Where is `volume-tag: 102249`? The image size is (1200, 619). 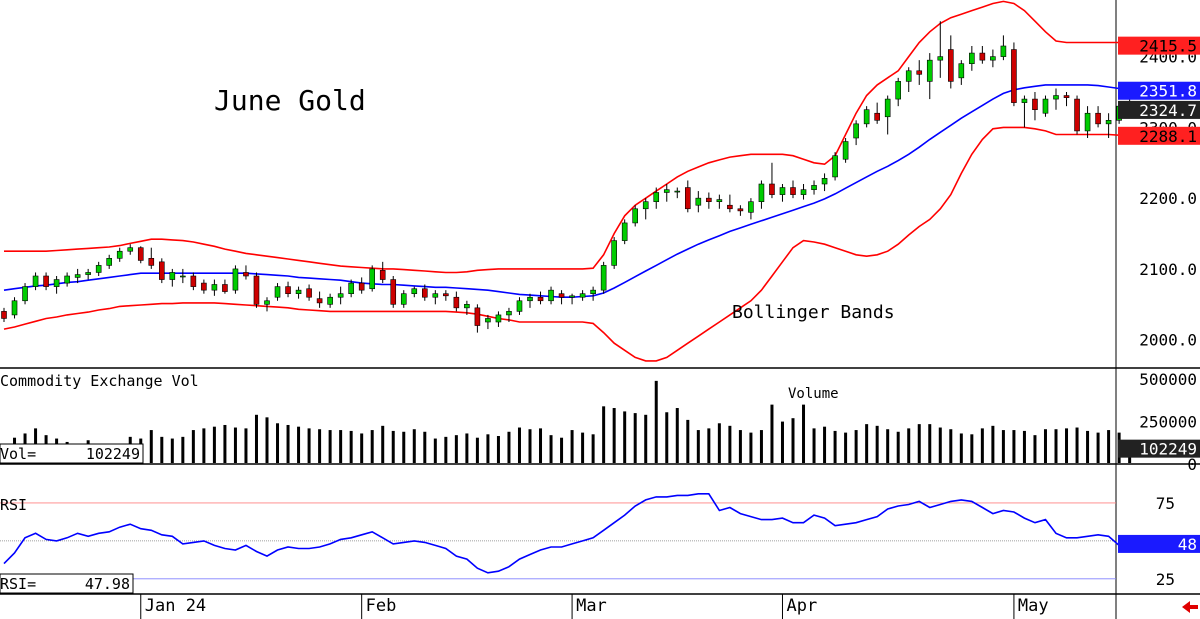
volume-tag: 102249 is located at coordinates (1159, 449).